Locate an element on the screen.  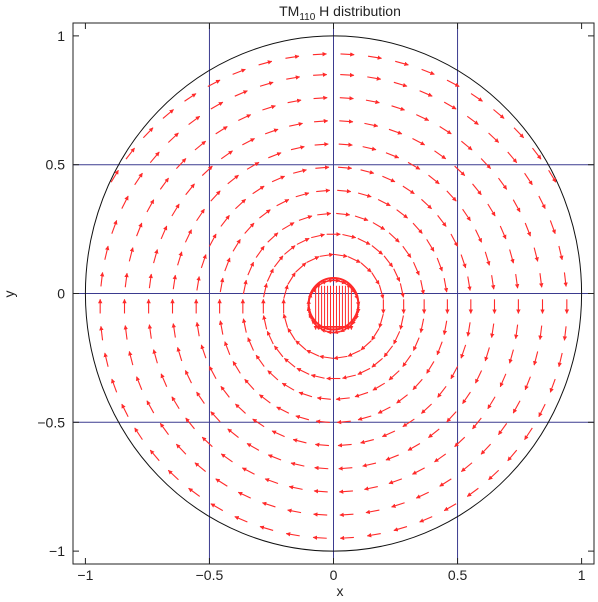
inner-field-loop is located at coordinates (333, 304).